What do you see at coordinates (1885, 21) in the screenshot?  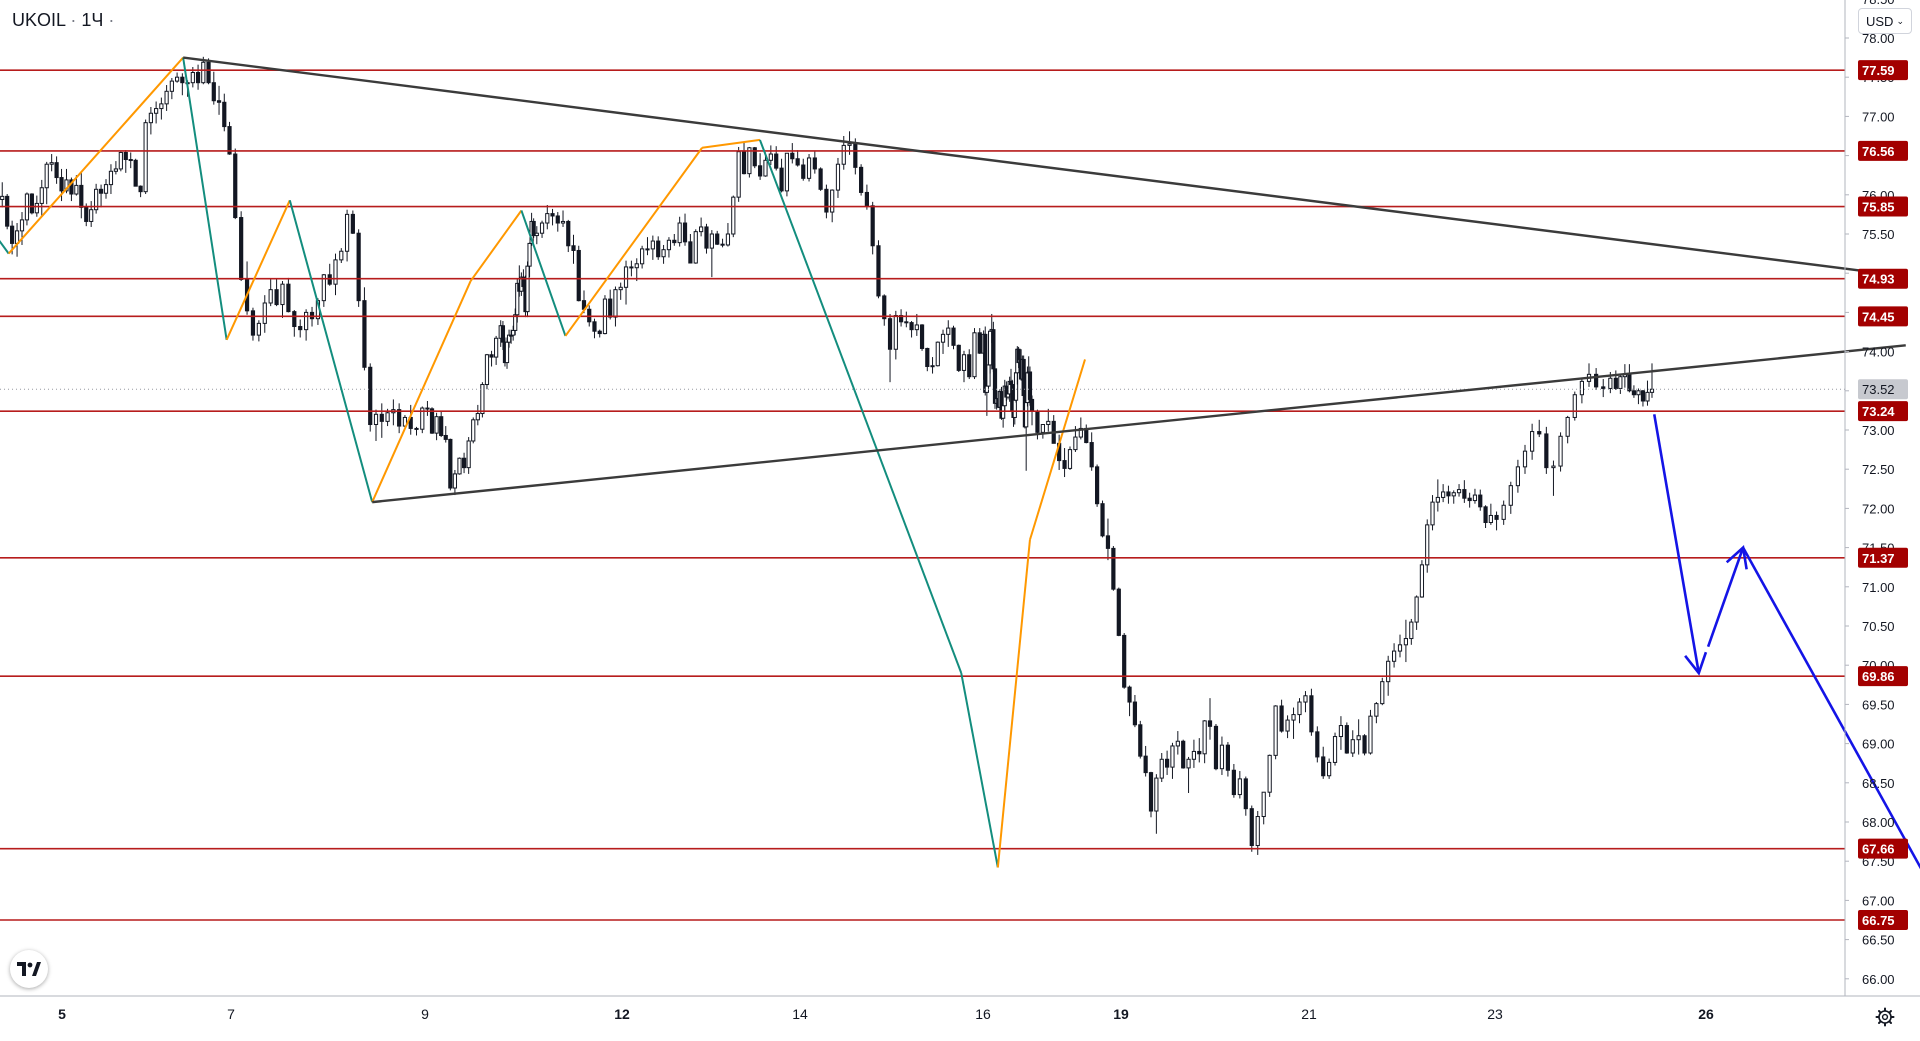 I see `currency-button: USD ⌄` at bounding box center [1885, 21].